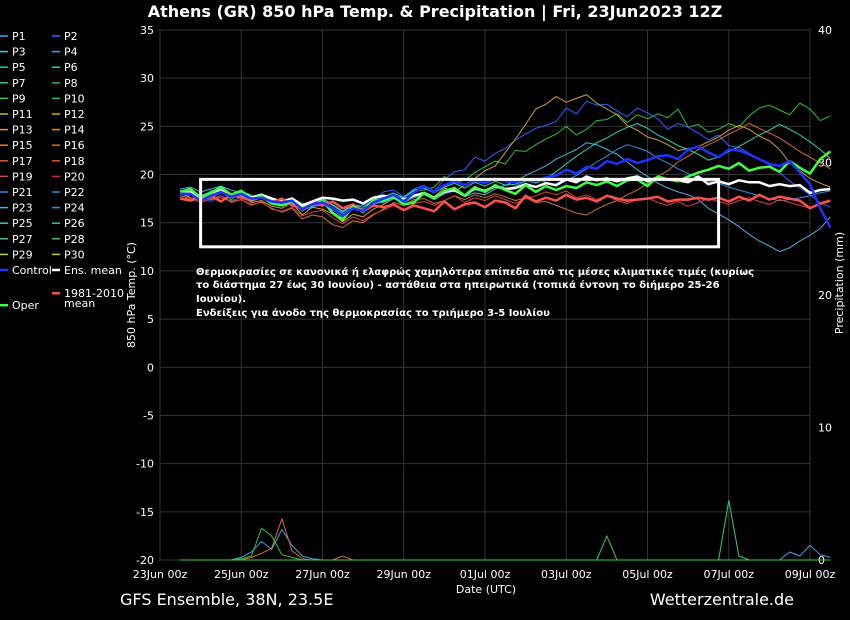 The height and width of the screenshot is (620, 850). I want to click on x-tick-label: 05Jul 00z, so click(647, 574).